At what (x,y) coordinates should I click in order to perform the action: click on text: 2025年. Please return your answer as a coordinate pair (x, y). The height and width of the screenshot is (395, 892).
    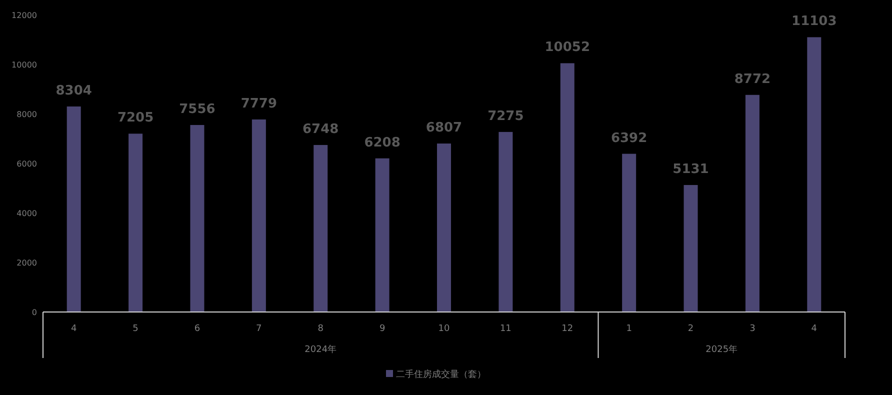
    Looking at the image, I should click on (722, 349).